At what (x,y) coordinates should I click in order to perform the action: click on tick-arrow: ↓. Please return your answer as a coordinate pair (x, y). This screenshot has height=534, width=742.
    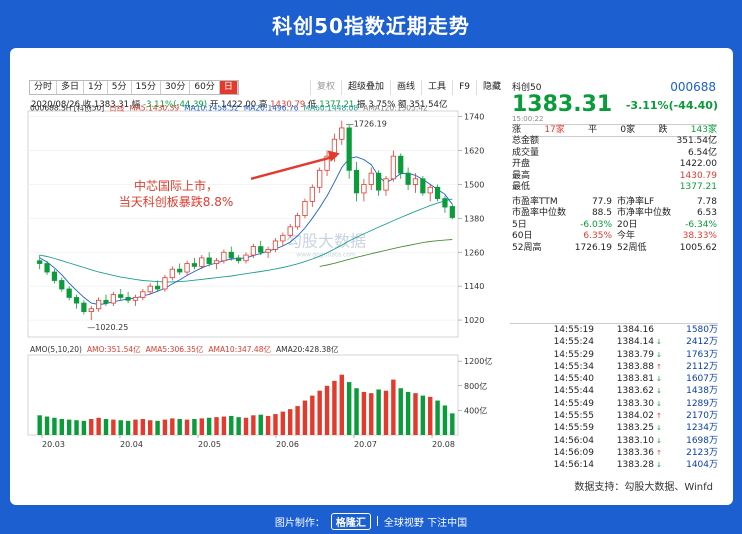
    Looking at the image, I should click on (659, 354).